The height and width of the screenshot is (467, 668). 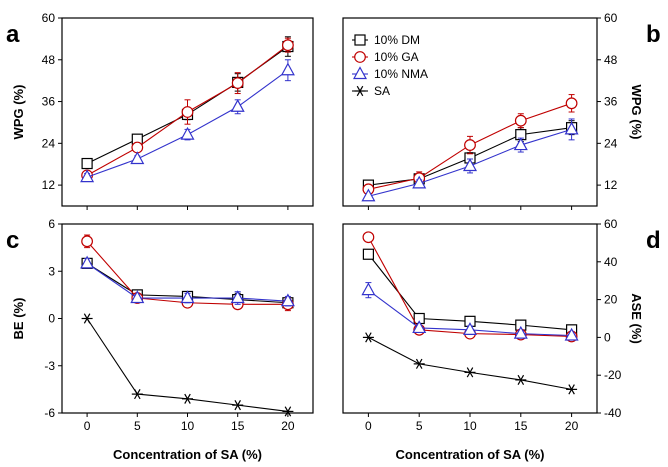 What do you see at coordinates (653, 240) in the screenshot?
I see `panel-letter: d` at bounding box center [653, 240].